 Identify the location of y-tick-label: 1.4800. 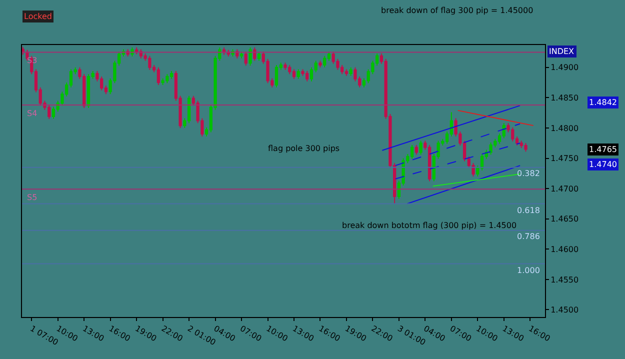
(564, 128).